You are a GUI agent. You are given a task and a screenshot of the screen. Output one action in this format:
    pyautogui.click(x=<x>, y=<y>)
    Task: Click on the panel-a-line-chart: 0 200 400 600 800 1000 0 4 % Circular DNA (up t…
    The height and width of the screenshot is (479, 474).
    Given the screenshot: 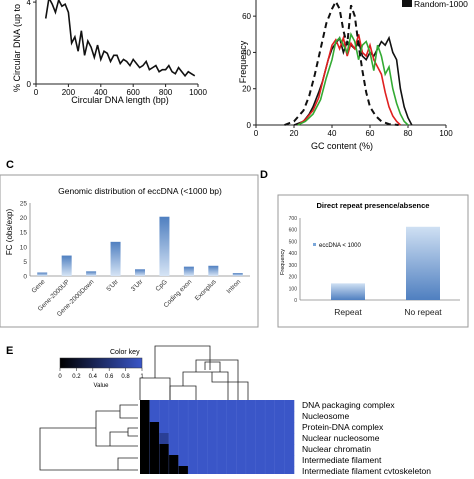 What is the action you would take?
    pyautogui.click(x=109, y=52)
    